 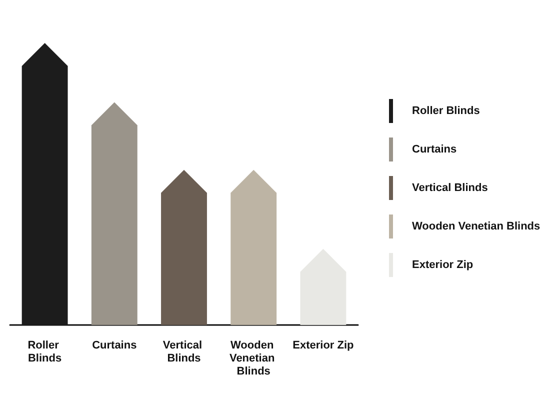 I want to click on x-tick-label: Curtains, so click(x=114, y=346).